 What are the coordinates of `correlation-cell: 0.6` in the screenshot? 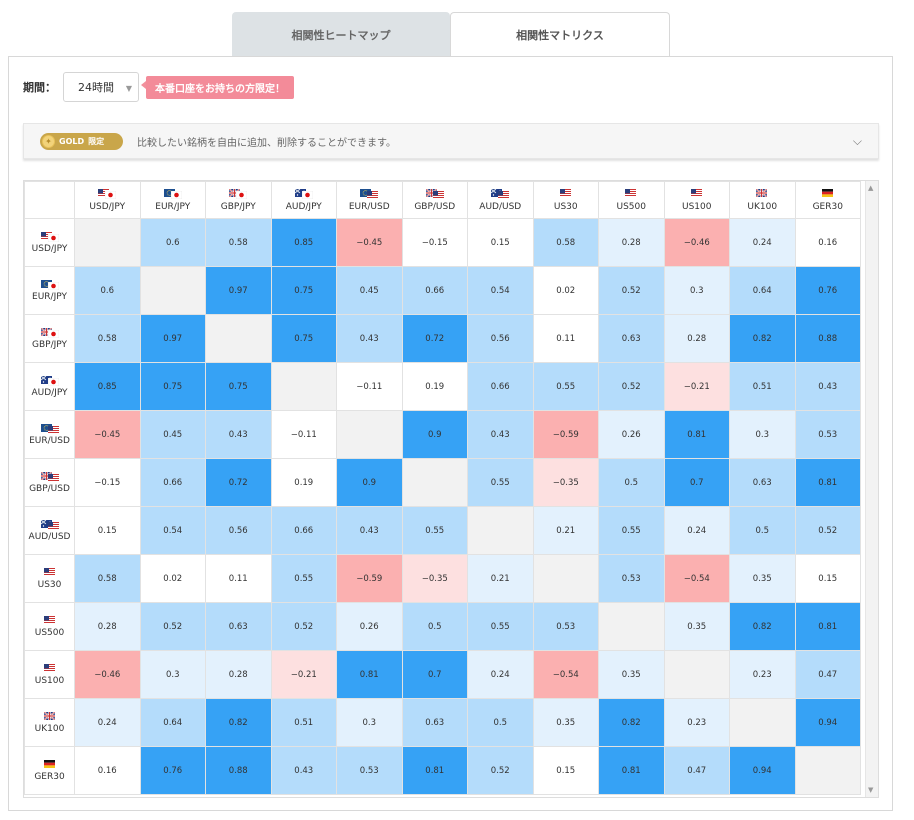 It's located at (172, 242).